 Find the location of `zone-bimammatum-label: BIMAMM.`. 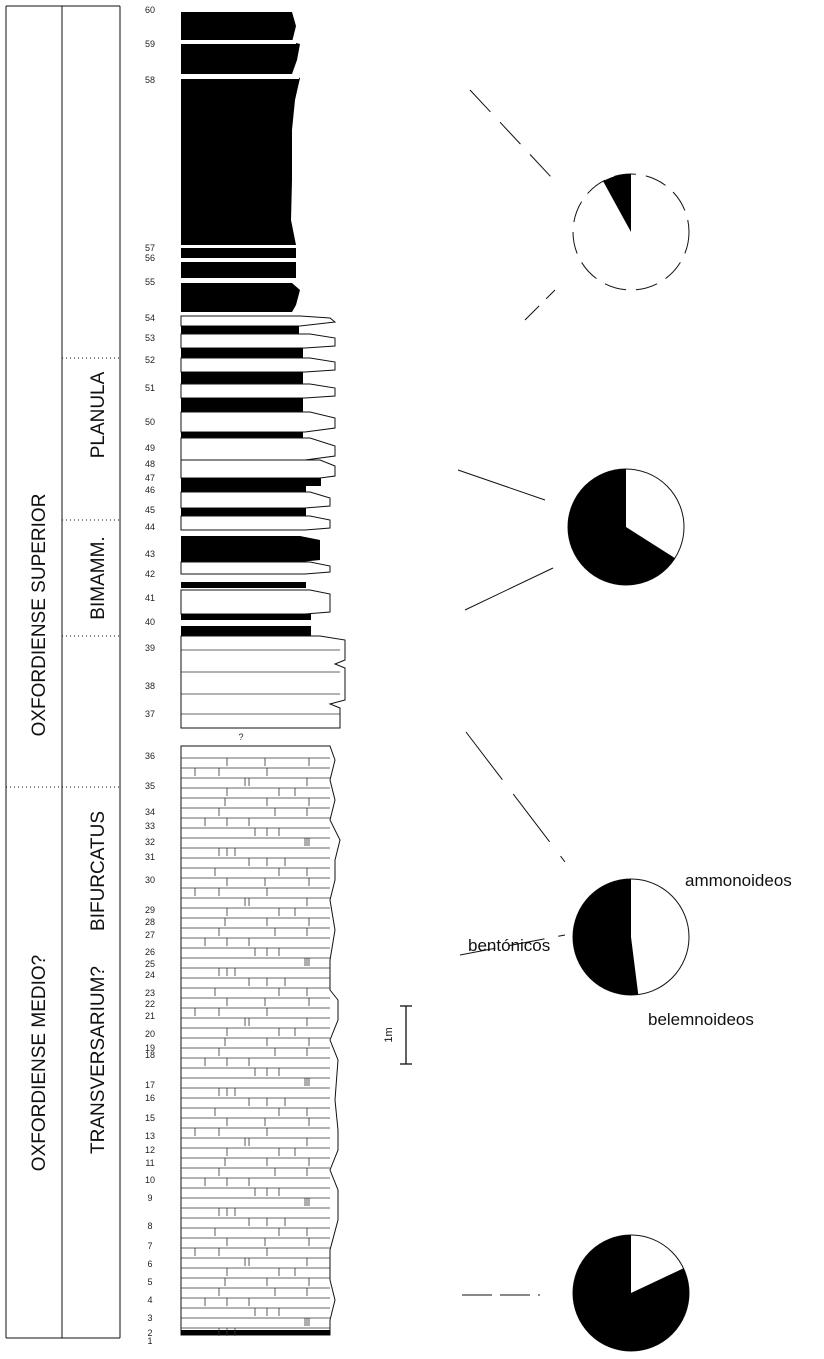

zone-bimammatum-label: BIMAMM. is located at coordinates (98, 577).